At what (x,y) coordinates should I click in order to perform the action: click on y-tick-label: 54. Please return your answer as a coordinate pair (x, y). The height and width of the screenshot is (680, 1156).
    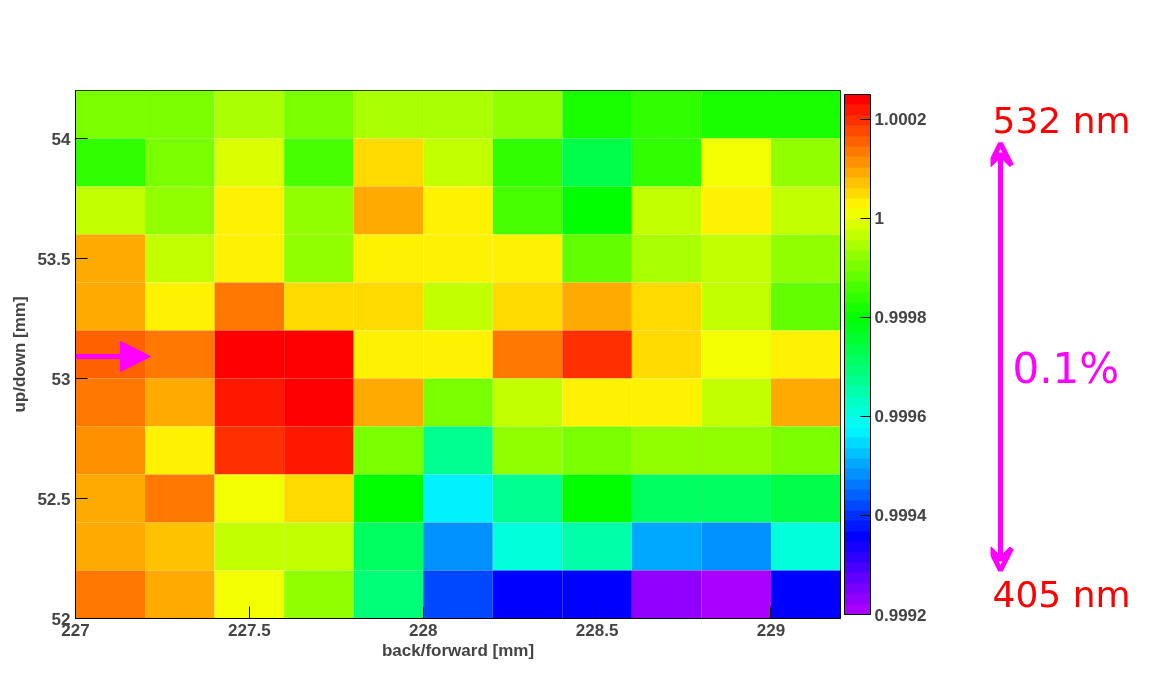
    Looking at the image, I should click on (61, 139).